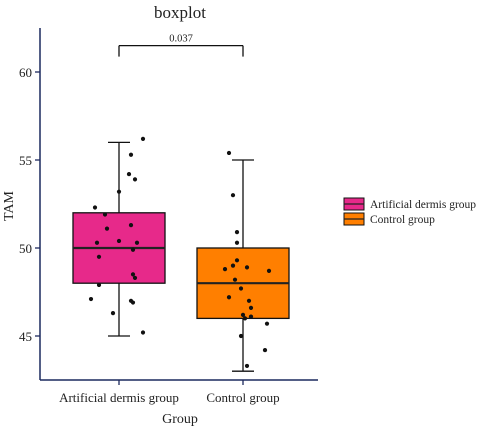 Image resolution: width=486 pixels, height=428 pixels. I want to click on points-control, so click(247, 259).